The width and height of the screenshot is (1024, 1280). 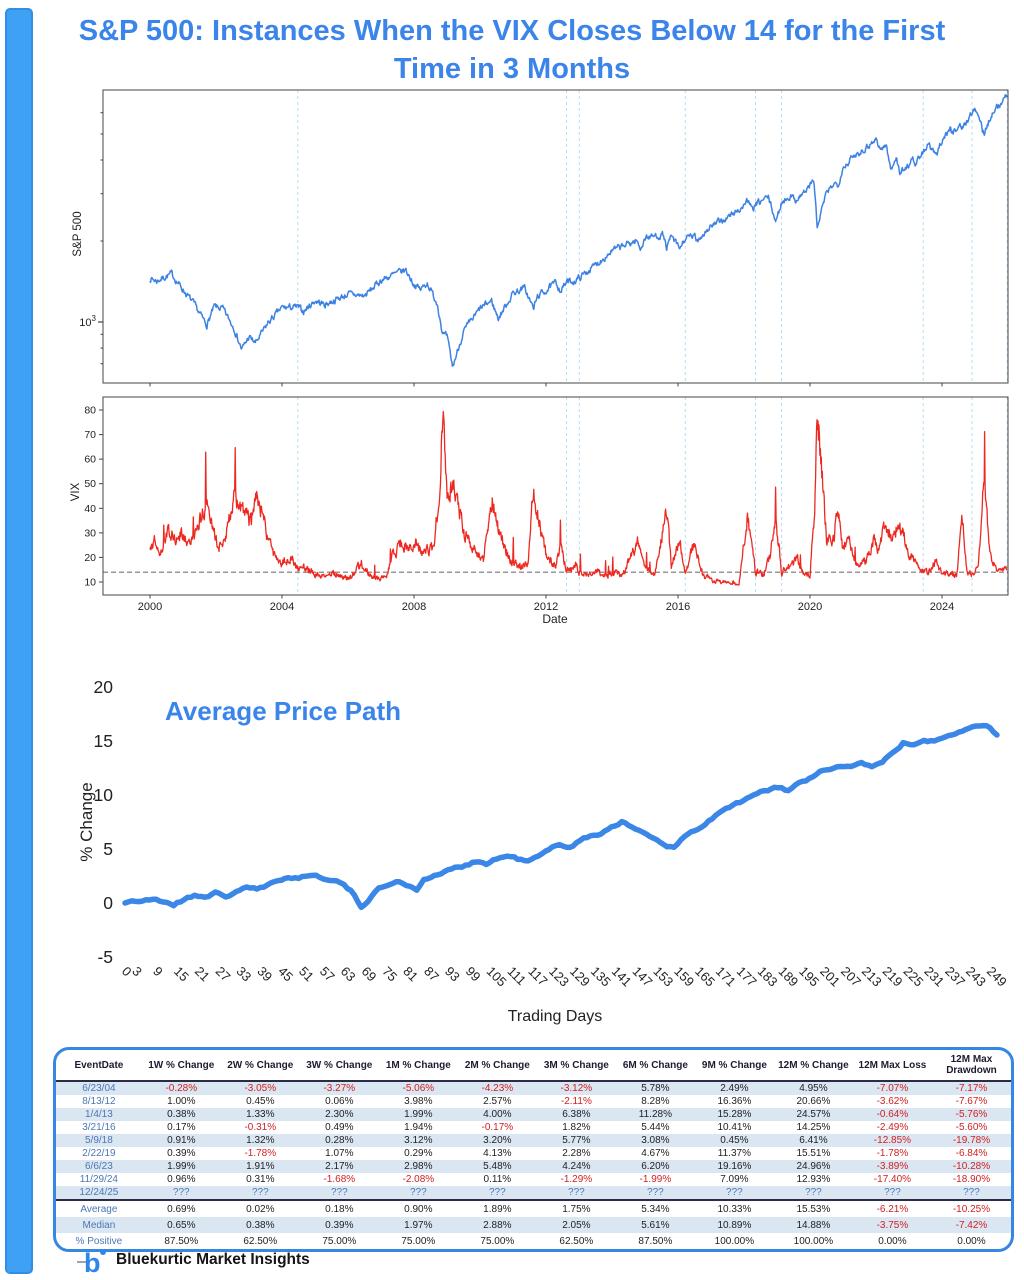 What do you see at coordinates (497, 1088) in the screenshot?
I see `table-cell: -4.23%` at bounding box center [497, 1088].